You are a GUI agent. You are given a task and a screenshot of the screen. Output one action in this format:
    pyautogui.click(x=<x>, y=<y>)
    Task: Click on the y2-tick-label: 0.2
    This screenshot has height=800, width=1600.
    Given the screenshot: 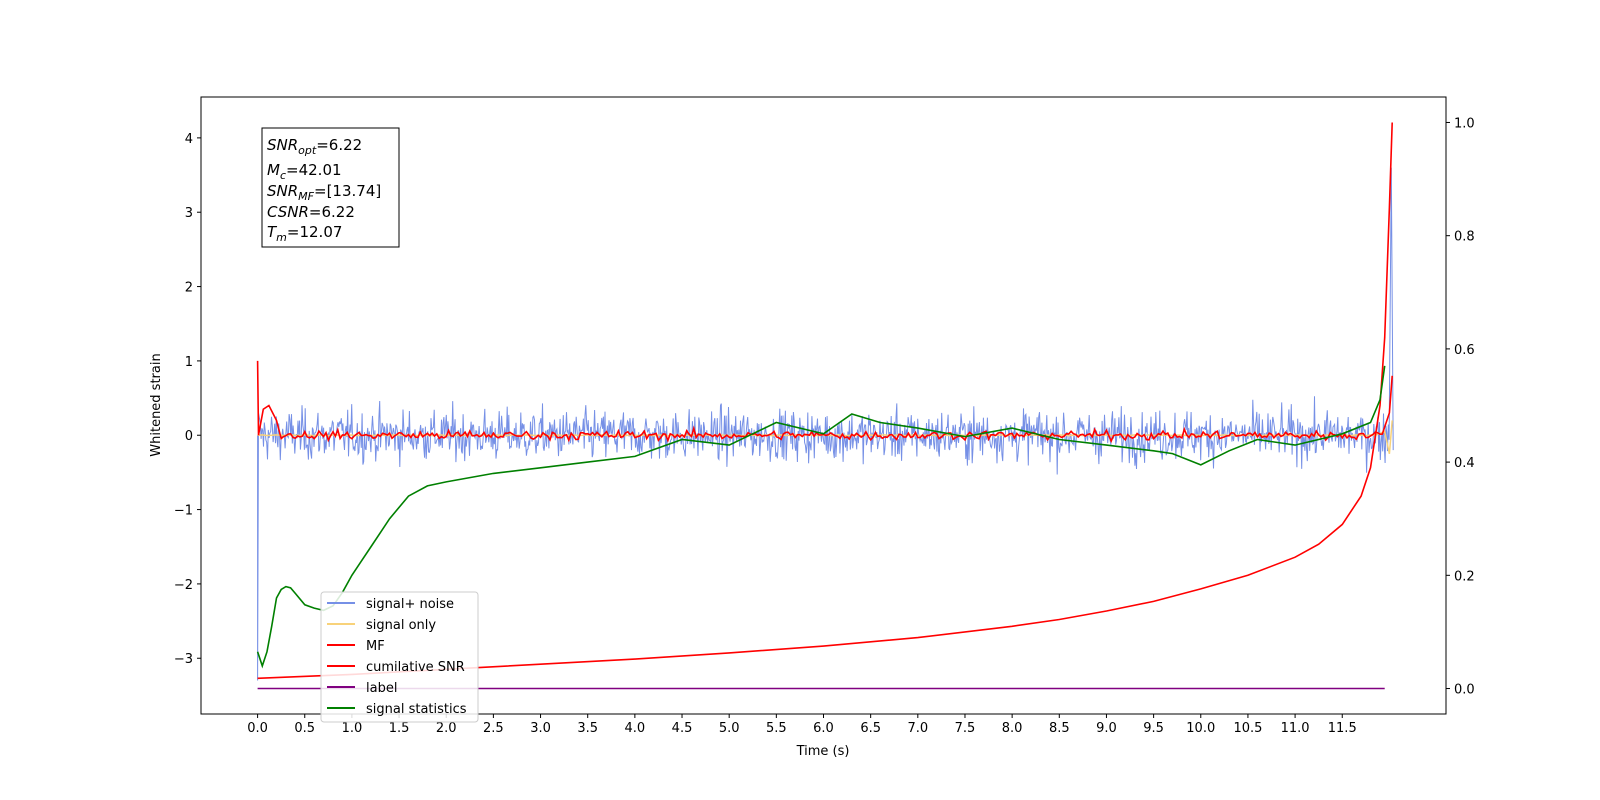 What is the action you would take?
    pyautogui.click(x=1464, y=576)
    